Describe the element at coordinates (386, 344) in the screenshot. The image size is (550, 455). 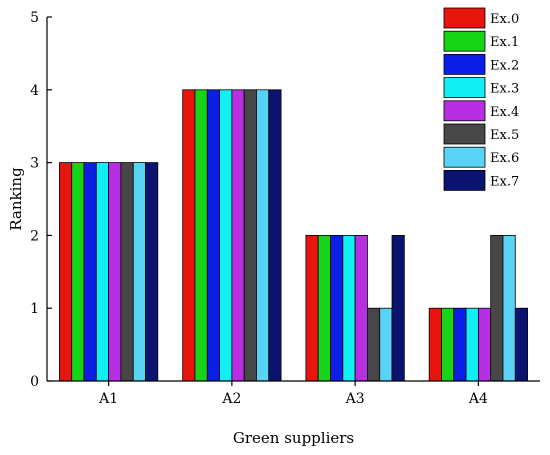
I see `bar-ex6-a3` at that location.